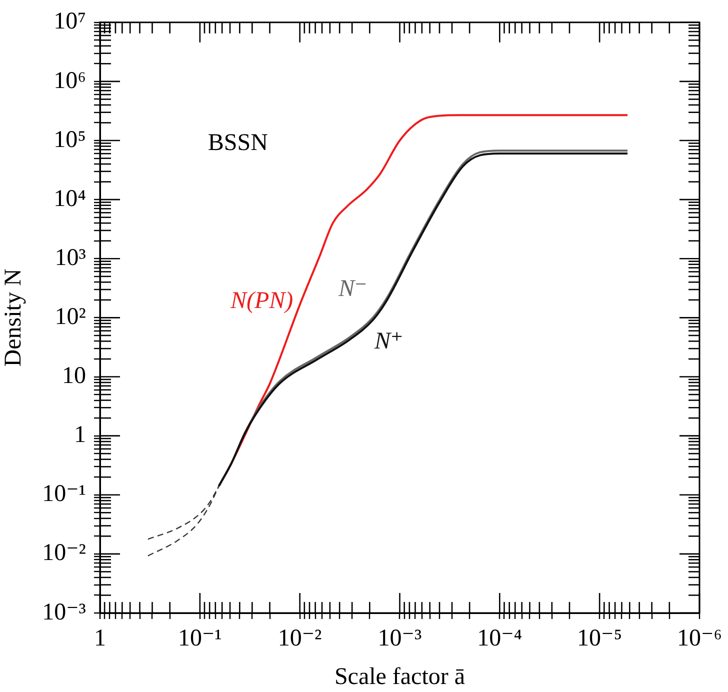  I want to click on series-label: N⁻, so click(352, 289).